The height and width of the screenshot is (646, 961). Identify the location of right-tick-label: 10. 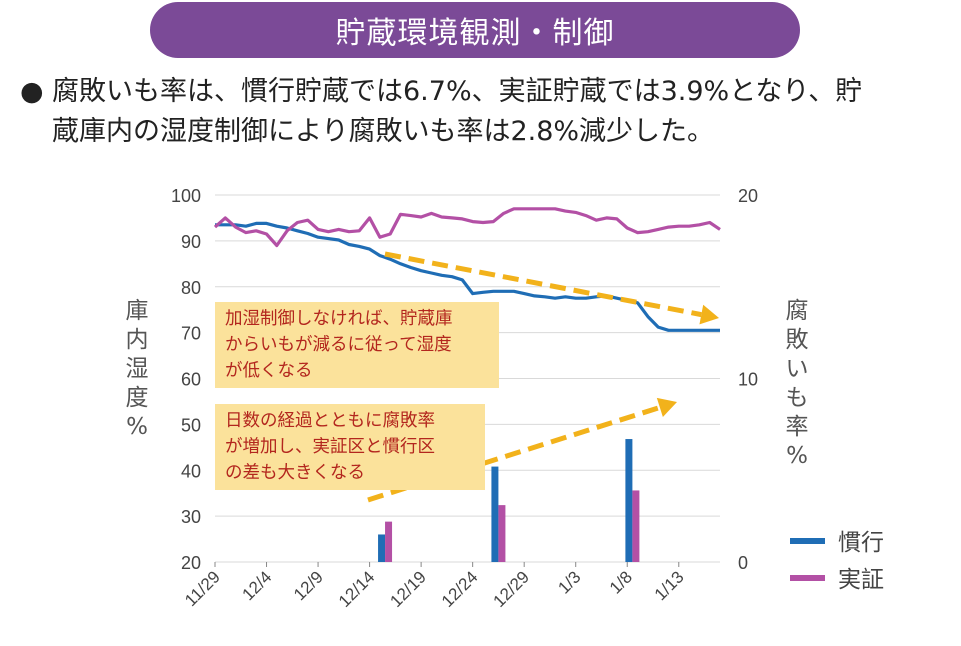
(748, 380).